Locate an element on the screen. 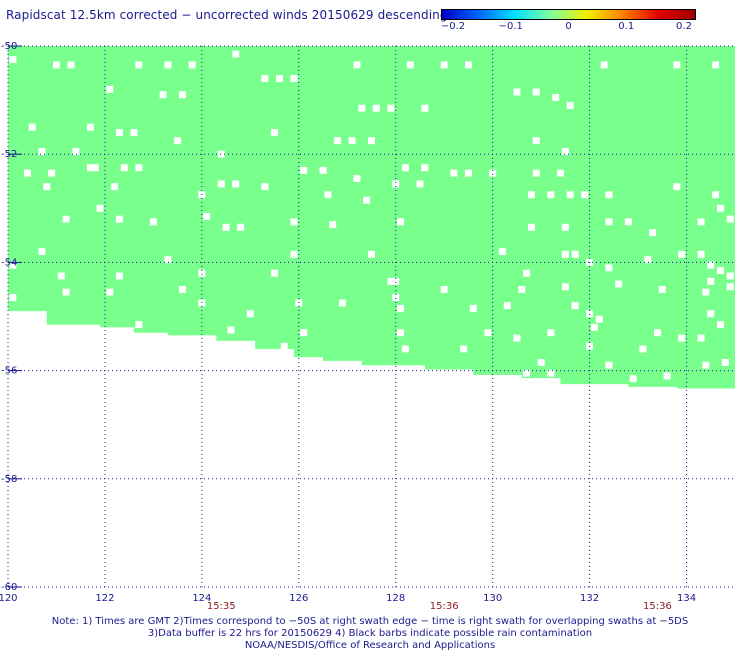  y-tick-label: -52 is located at coordinates (9, 154).